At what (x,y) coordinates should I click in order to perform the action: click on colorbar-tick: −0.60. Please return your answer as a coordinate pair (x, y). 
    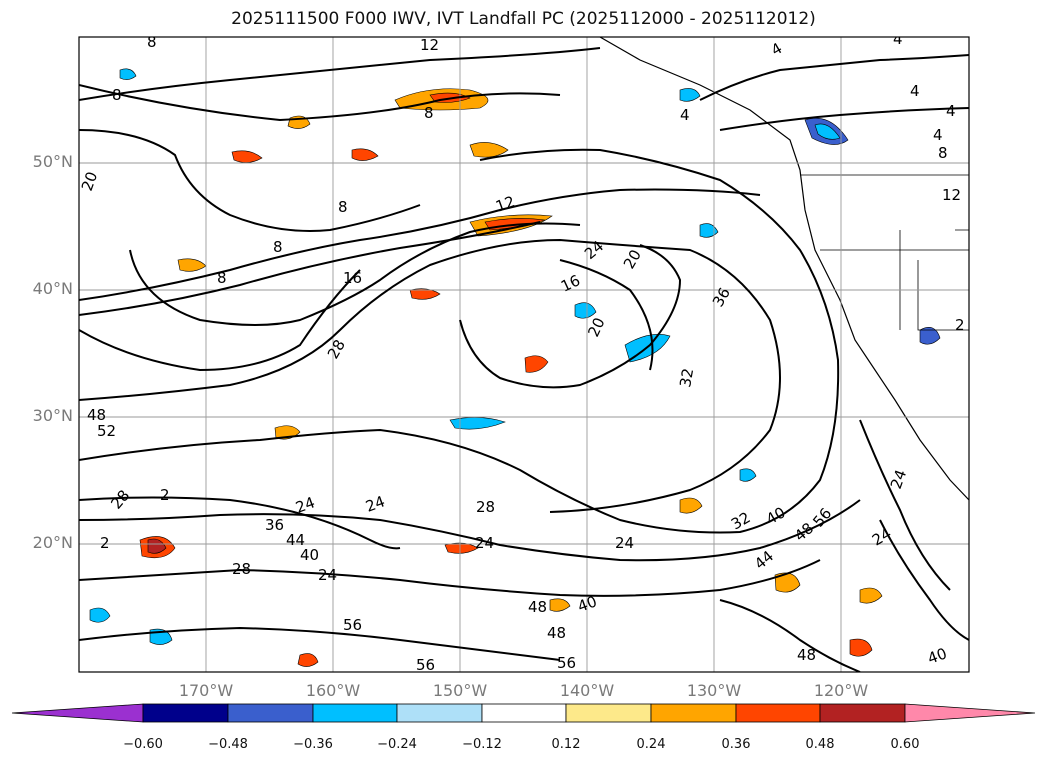
    Looking at the image, I should click on (143, 744).